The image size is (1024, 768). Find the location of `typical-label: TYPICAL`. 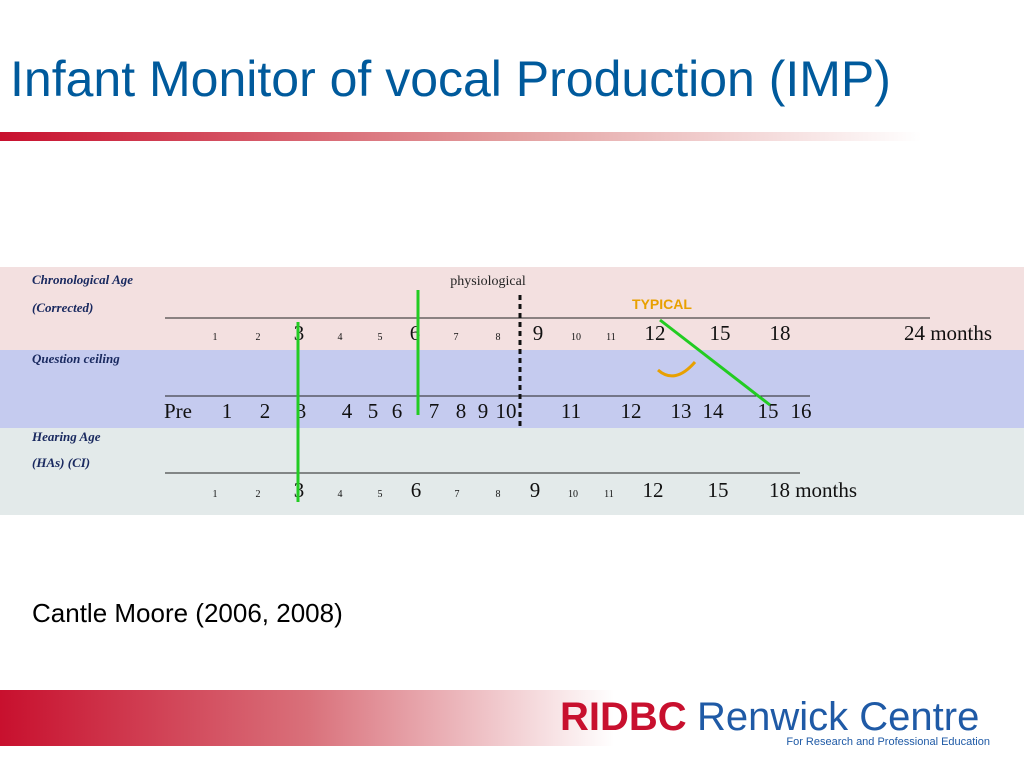

typical-label: TYPICAL is located at coordinates (662, 304).